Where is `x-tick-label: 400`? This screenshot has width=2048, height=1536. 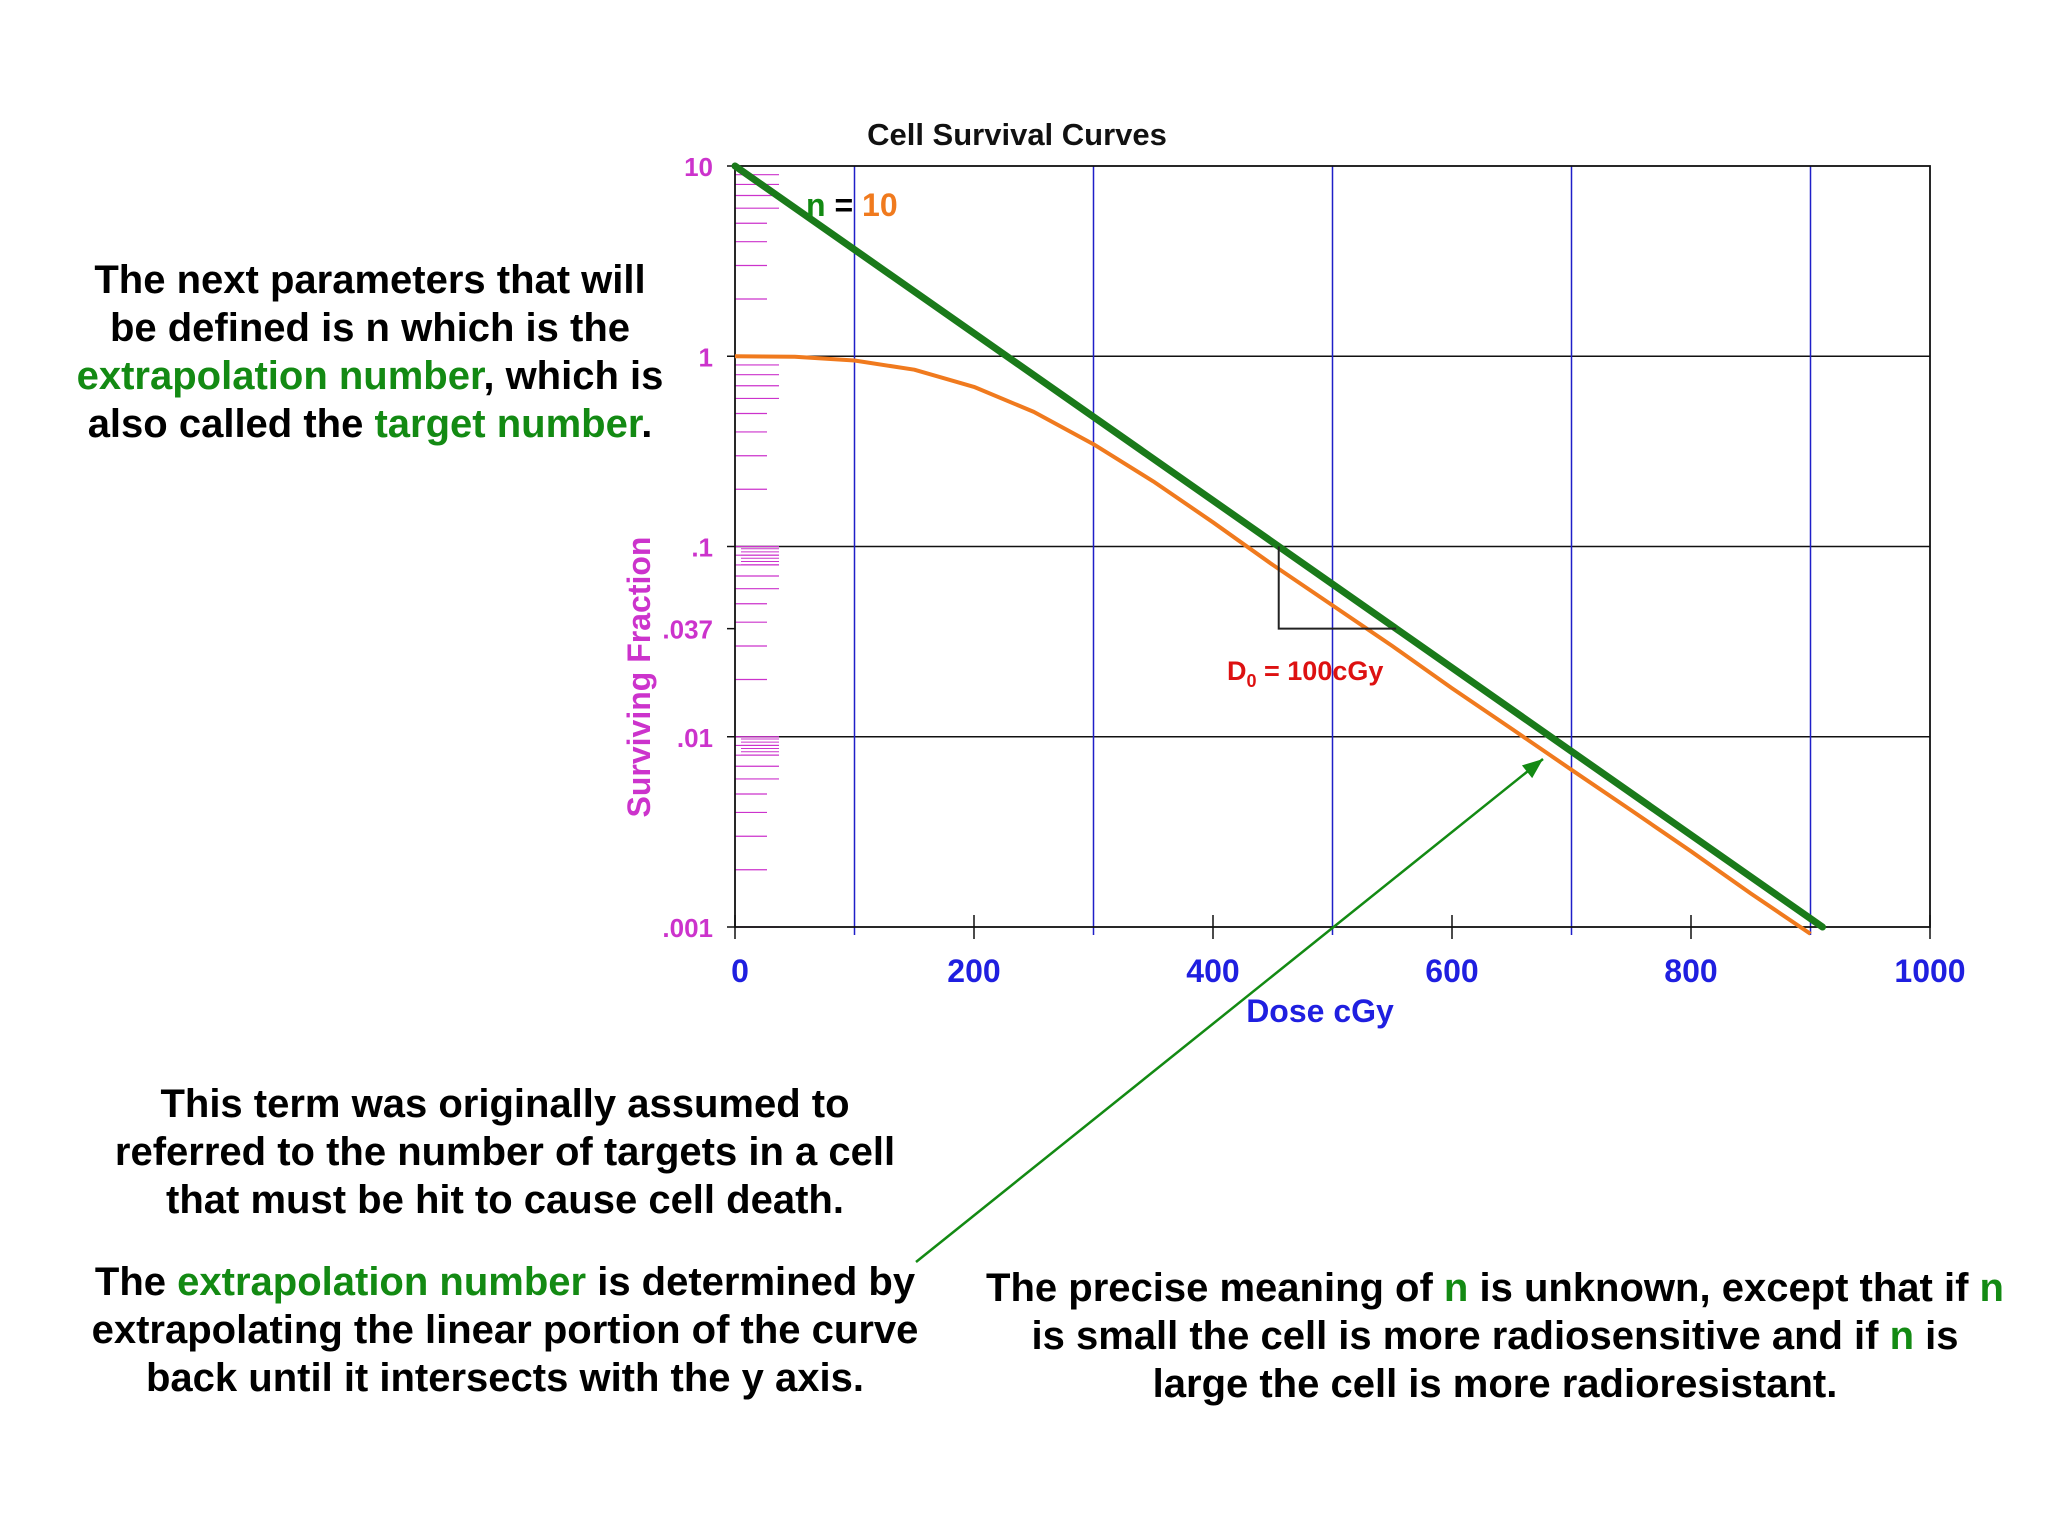
x-tick-label: 400 is located at coordinates (1212, 971).